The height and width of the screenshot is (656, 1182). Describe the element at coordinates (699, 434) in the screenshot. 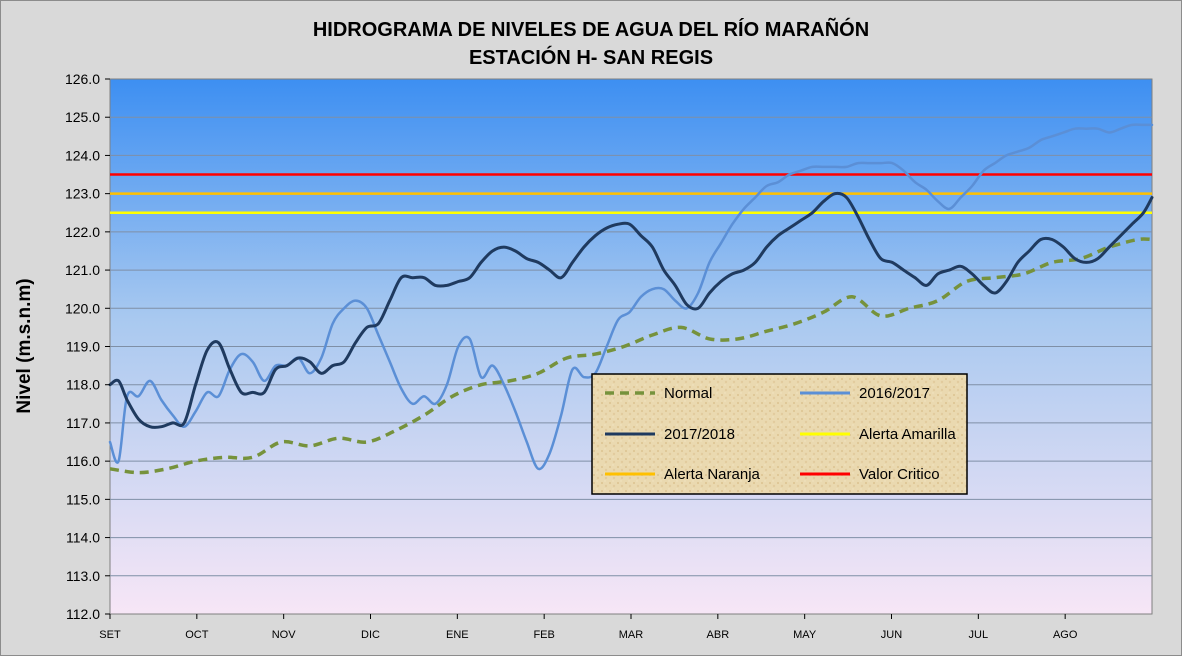

I see `legend-label-y2017: 2017/2018` at that location.